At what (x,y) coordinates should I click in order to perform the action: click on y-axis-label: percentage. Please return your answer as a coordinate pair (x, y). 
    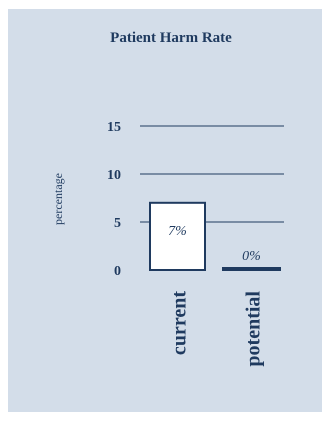
    Looking at the image, I should click on (58, 199).